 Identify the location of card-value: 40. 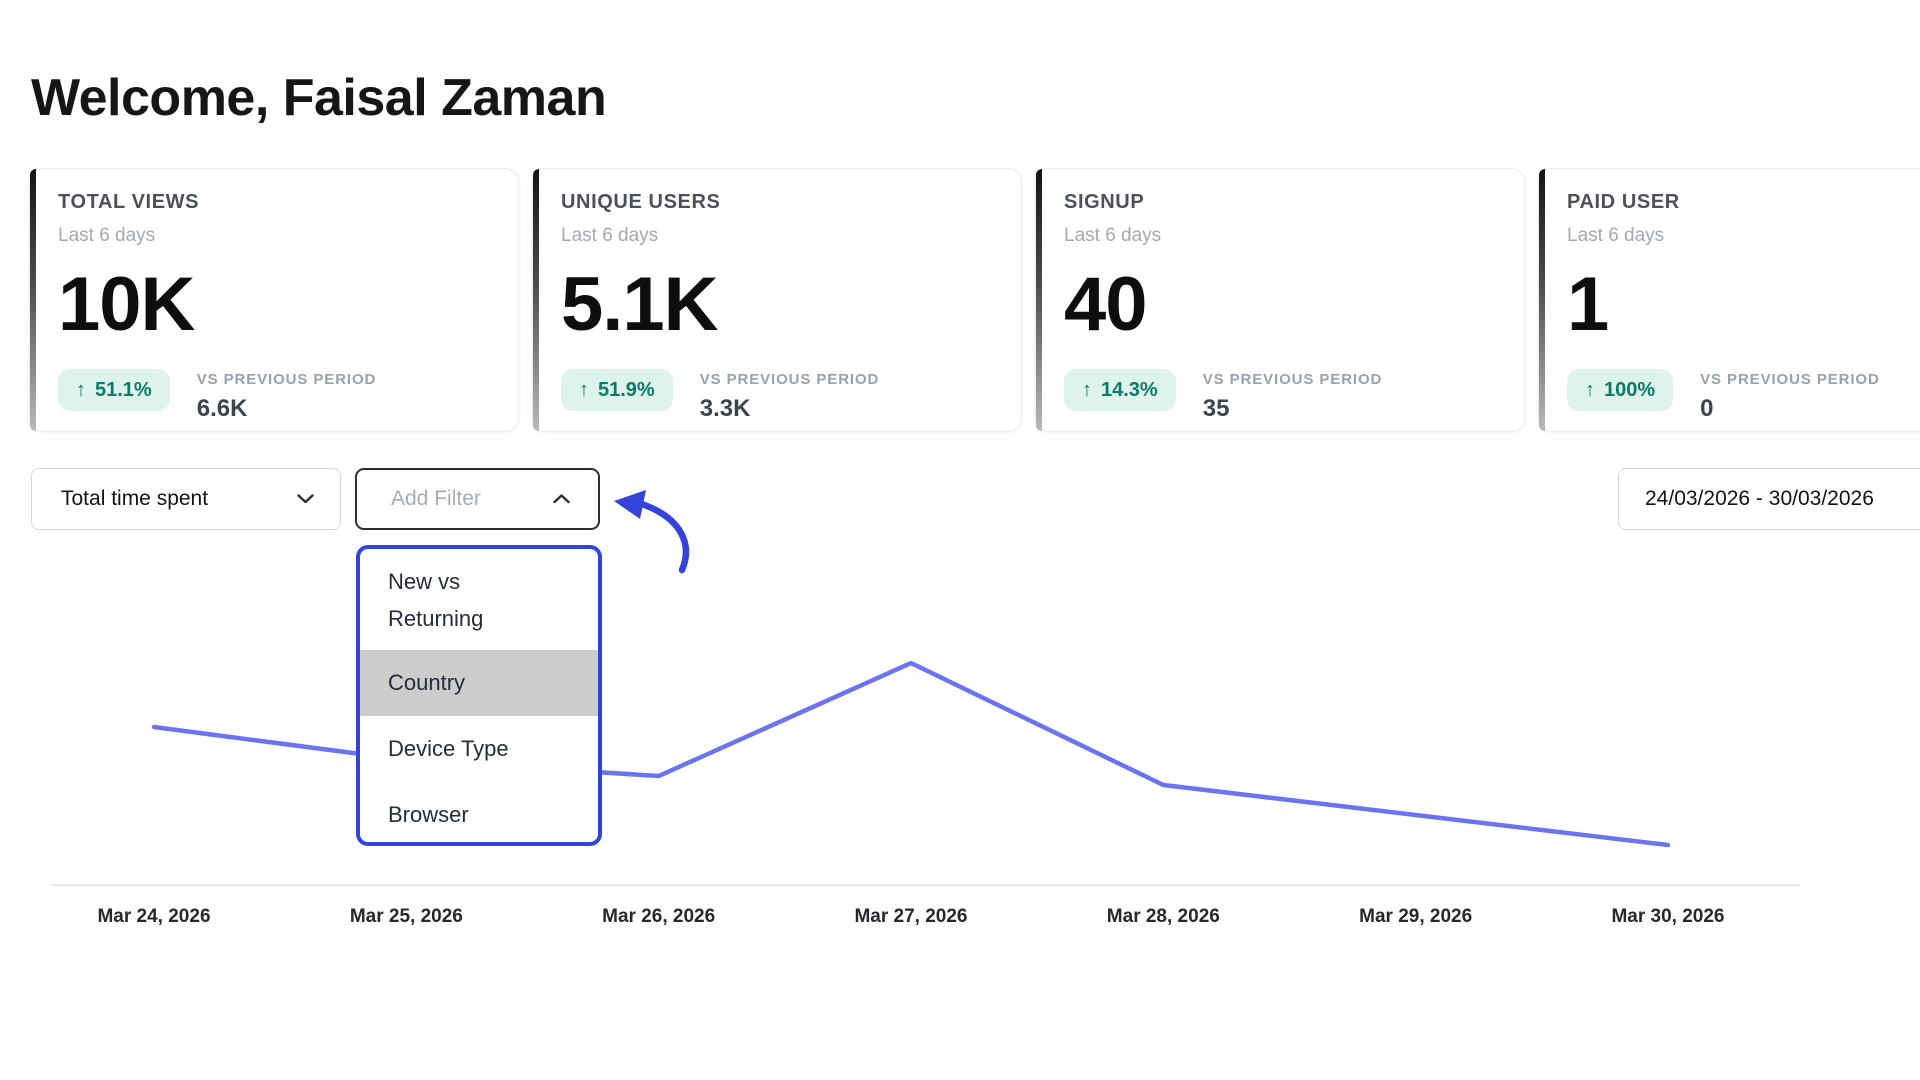
(1106, 304).